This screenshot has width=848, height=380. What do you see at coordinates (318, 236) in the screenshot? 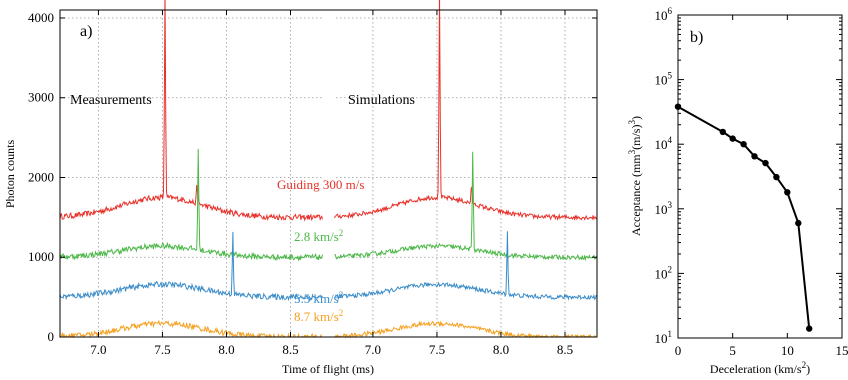
I see `series-label: 2.8 km/s2` at bounding box center [318, 236].